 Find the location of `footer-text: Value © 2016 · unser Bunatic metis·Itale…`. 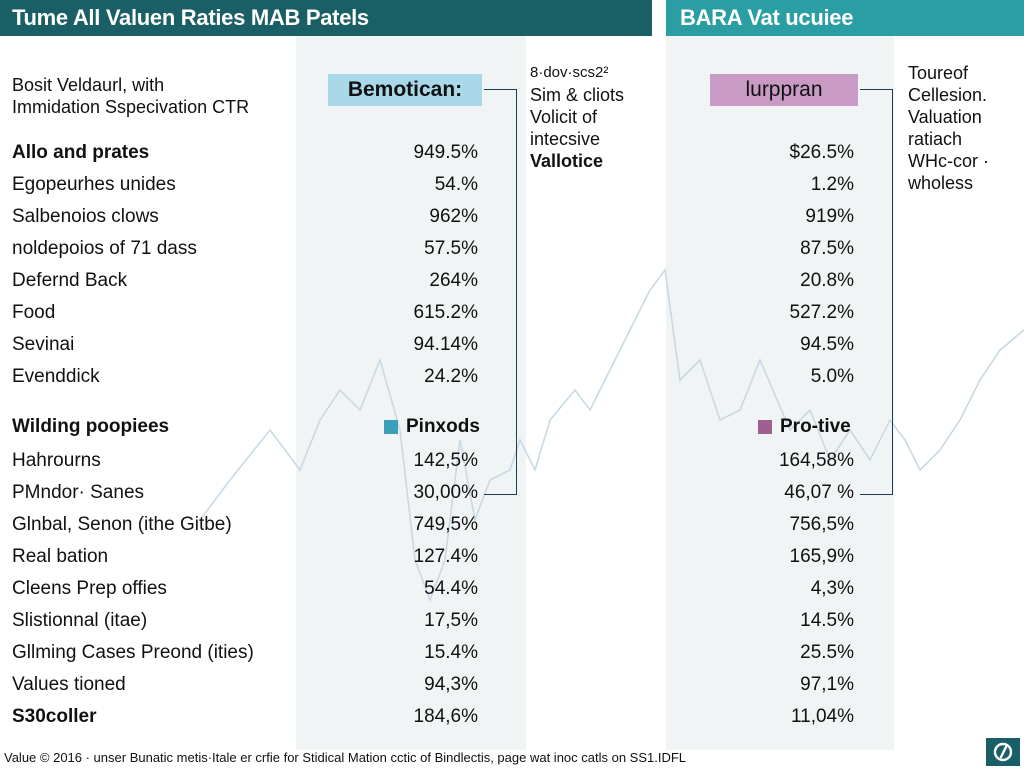

footer-text: Value © 2016 · unser Bunatic metis·Itale… is located at coordinates (345, 757).